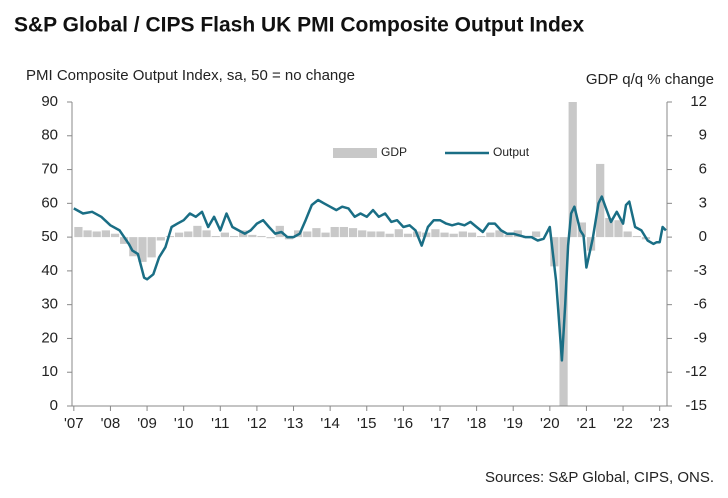 The width and height of the screenshot is (728, 498). Describe the element at coordinates (698, 101) in the screenshot. I see `y2-tick-label: 12` at that location.